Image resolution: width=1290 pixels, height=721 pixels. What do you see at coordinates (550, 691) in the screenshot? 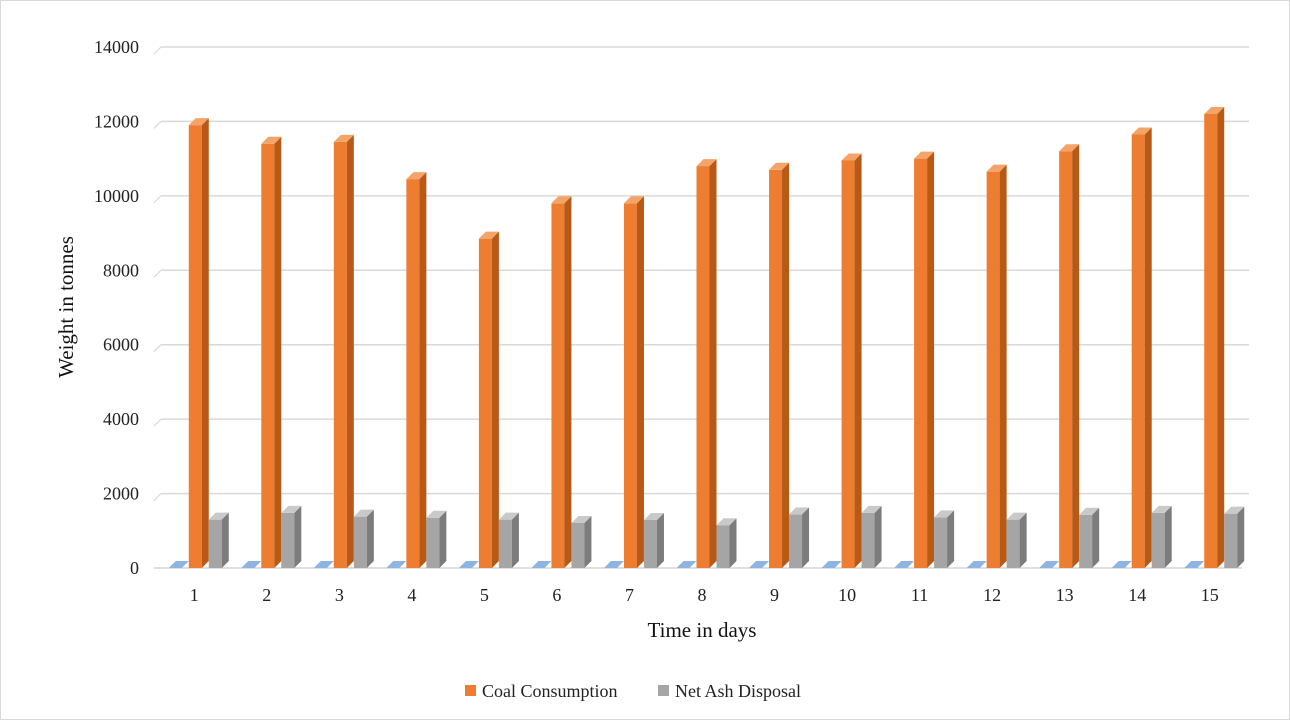
I see `legend-label-coal-consumption: Coal Consumption` at bounding box center [550, 691].